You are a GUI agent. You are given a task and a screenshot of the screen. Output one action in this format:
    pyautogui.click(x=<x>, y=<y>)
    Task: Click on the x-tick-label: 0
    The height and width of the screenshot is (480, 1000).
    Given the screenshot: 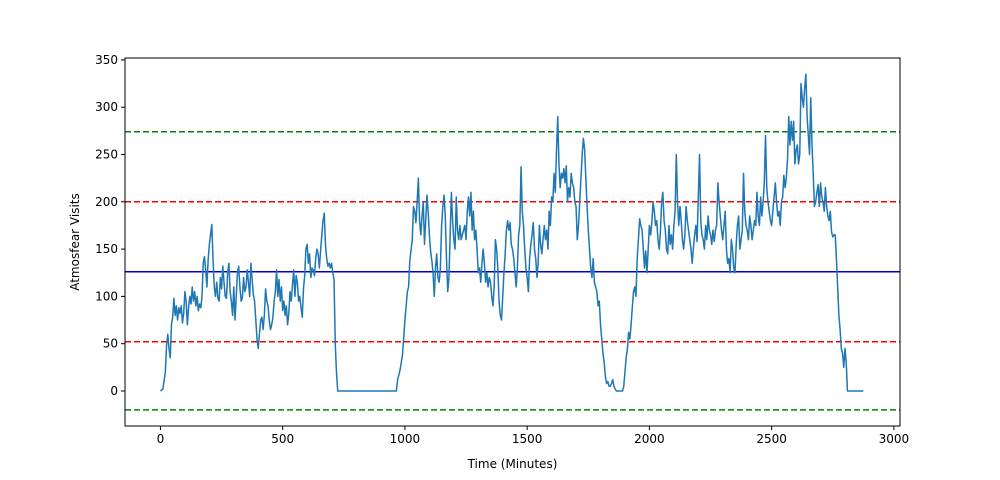 What is the action you would take?
    pyautogui.click(x=161, y=439)
    